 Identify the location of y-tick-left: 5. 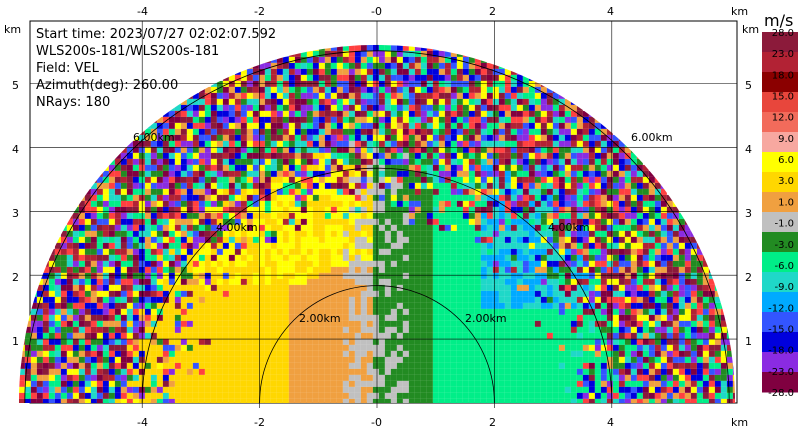
(15, 85).